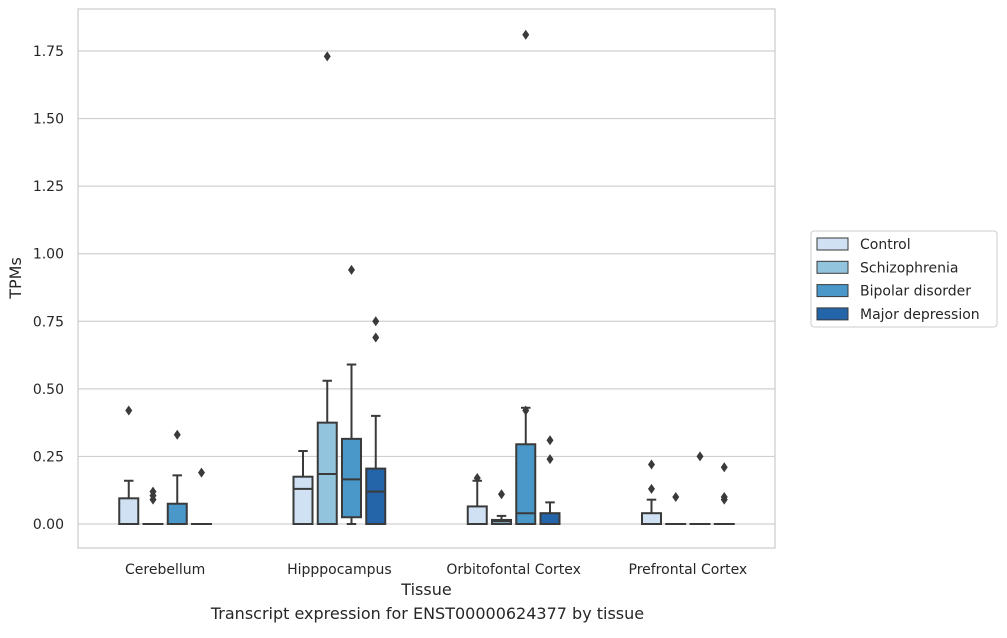  Describe the element at coordinates (165, 570) in the screenshot. I see `x-tick-label: Cerebellum` at that location.